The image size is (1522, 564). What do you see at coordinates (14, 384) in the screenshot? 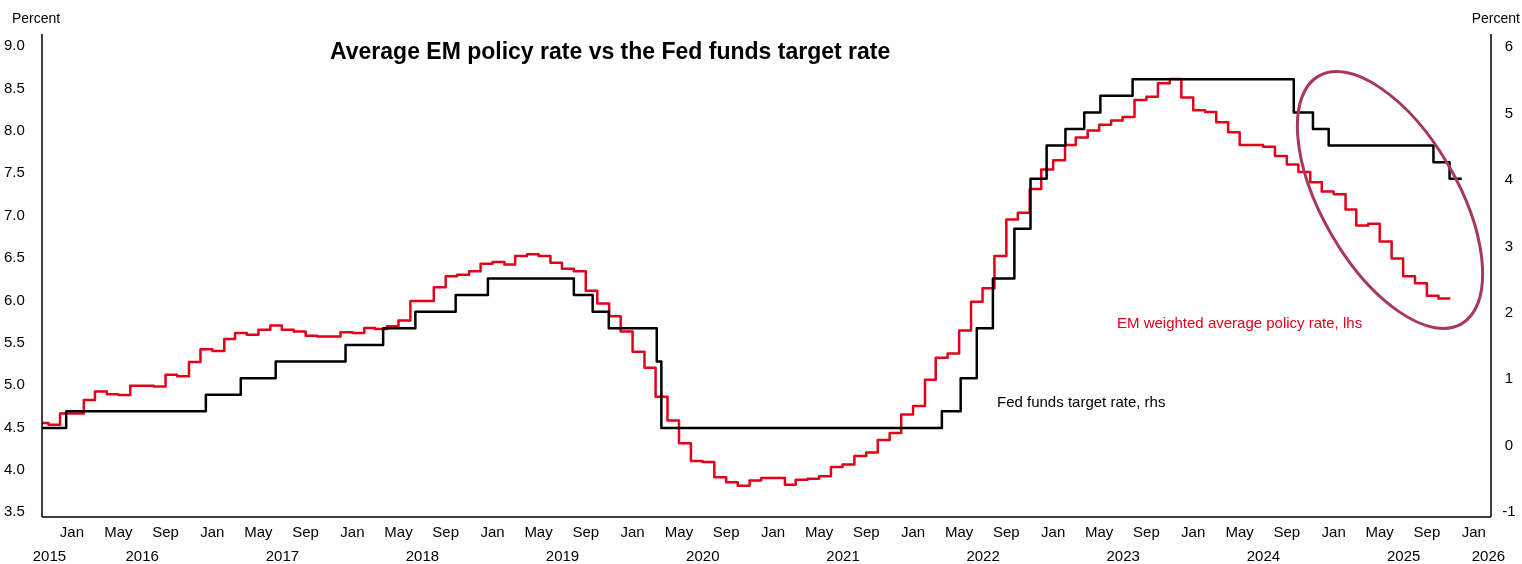
I see `y-tick-label: 5.0` at bounding box center [14, 384].